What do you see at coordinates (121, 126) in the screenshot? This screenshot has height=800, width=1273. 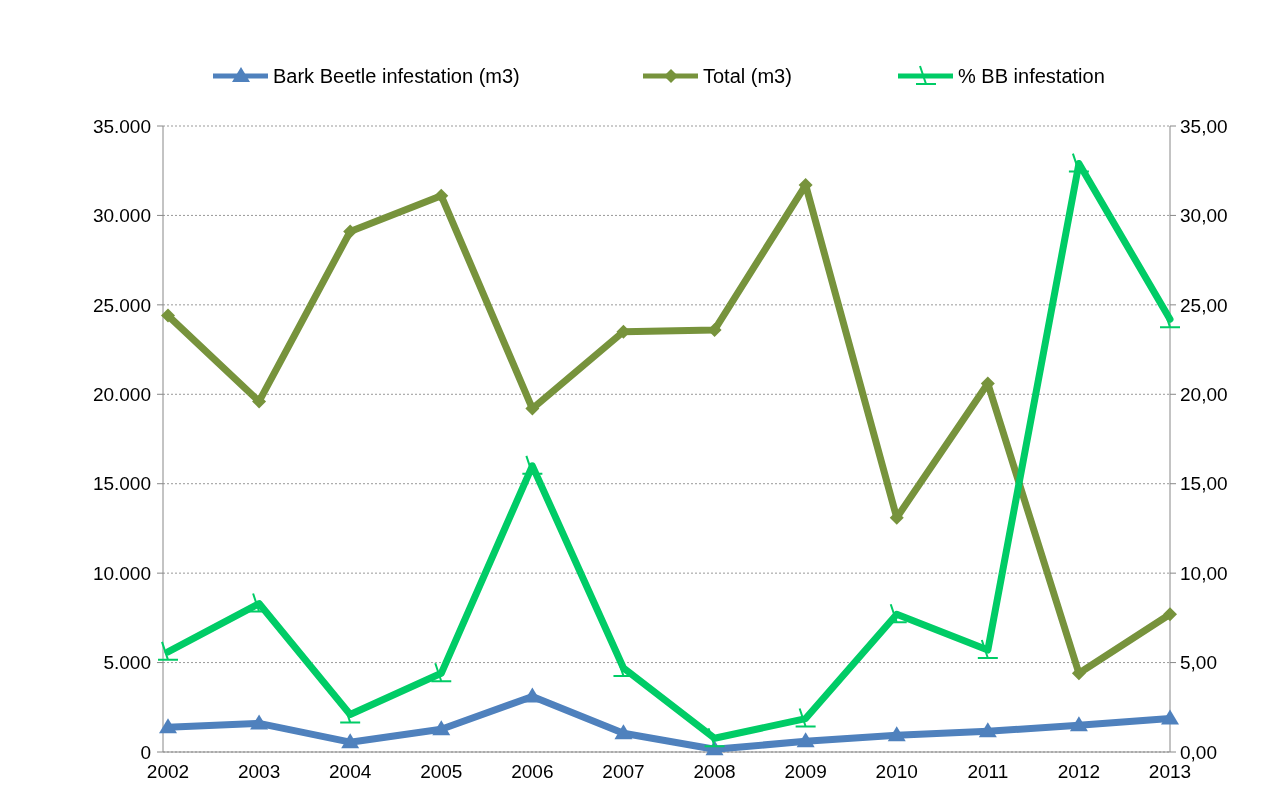 I see `y-tick-label: 35.000` at bounding box center [121, 126].